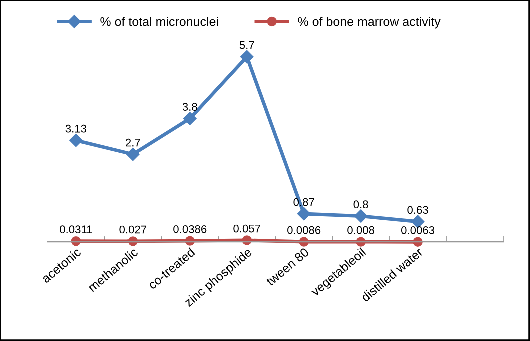 Image resolution: width=530 pixels, height=341 pixels. I want to click on data-label: 0.027, so click(133, 230).